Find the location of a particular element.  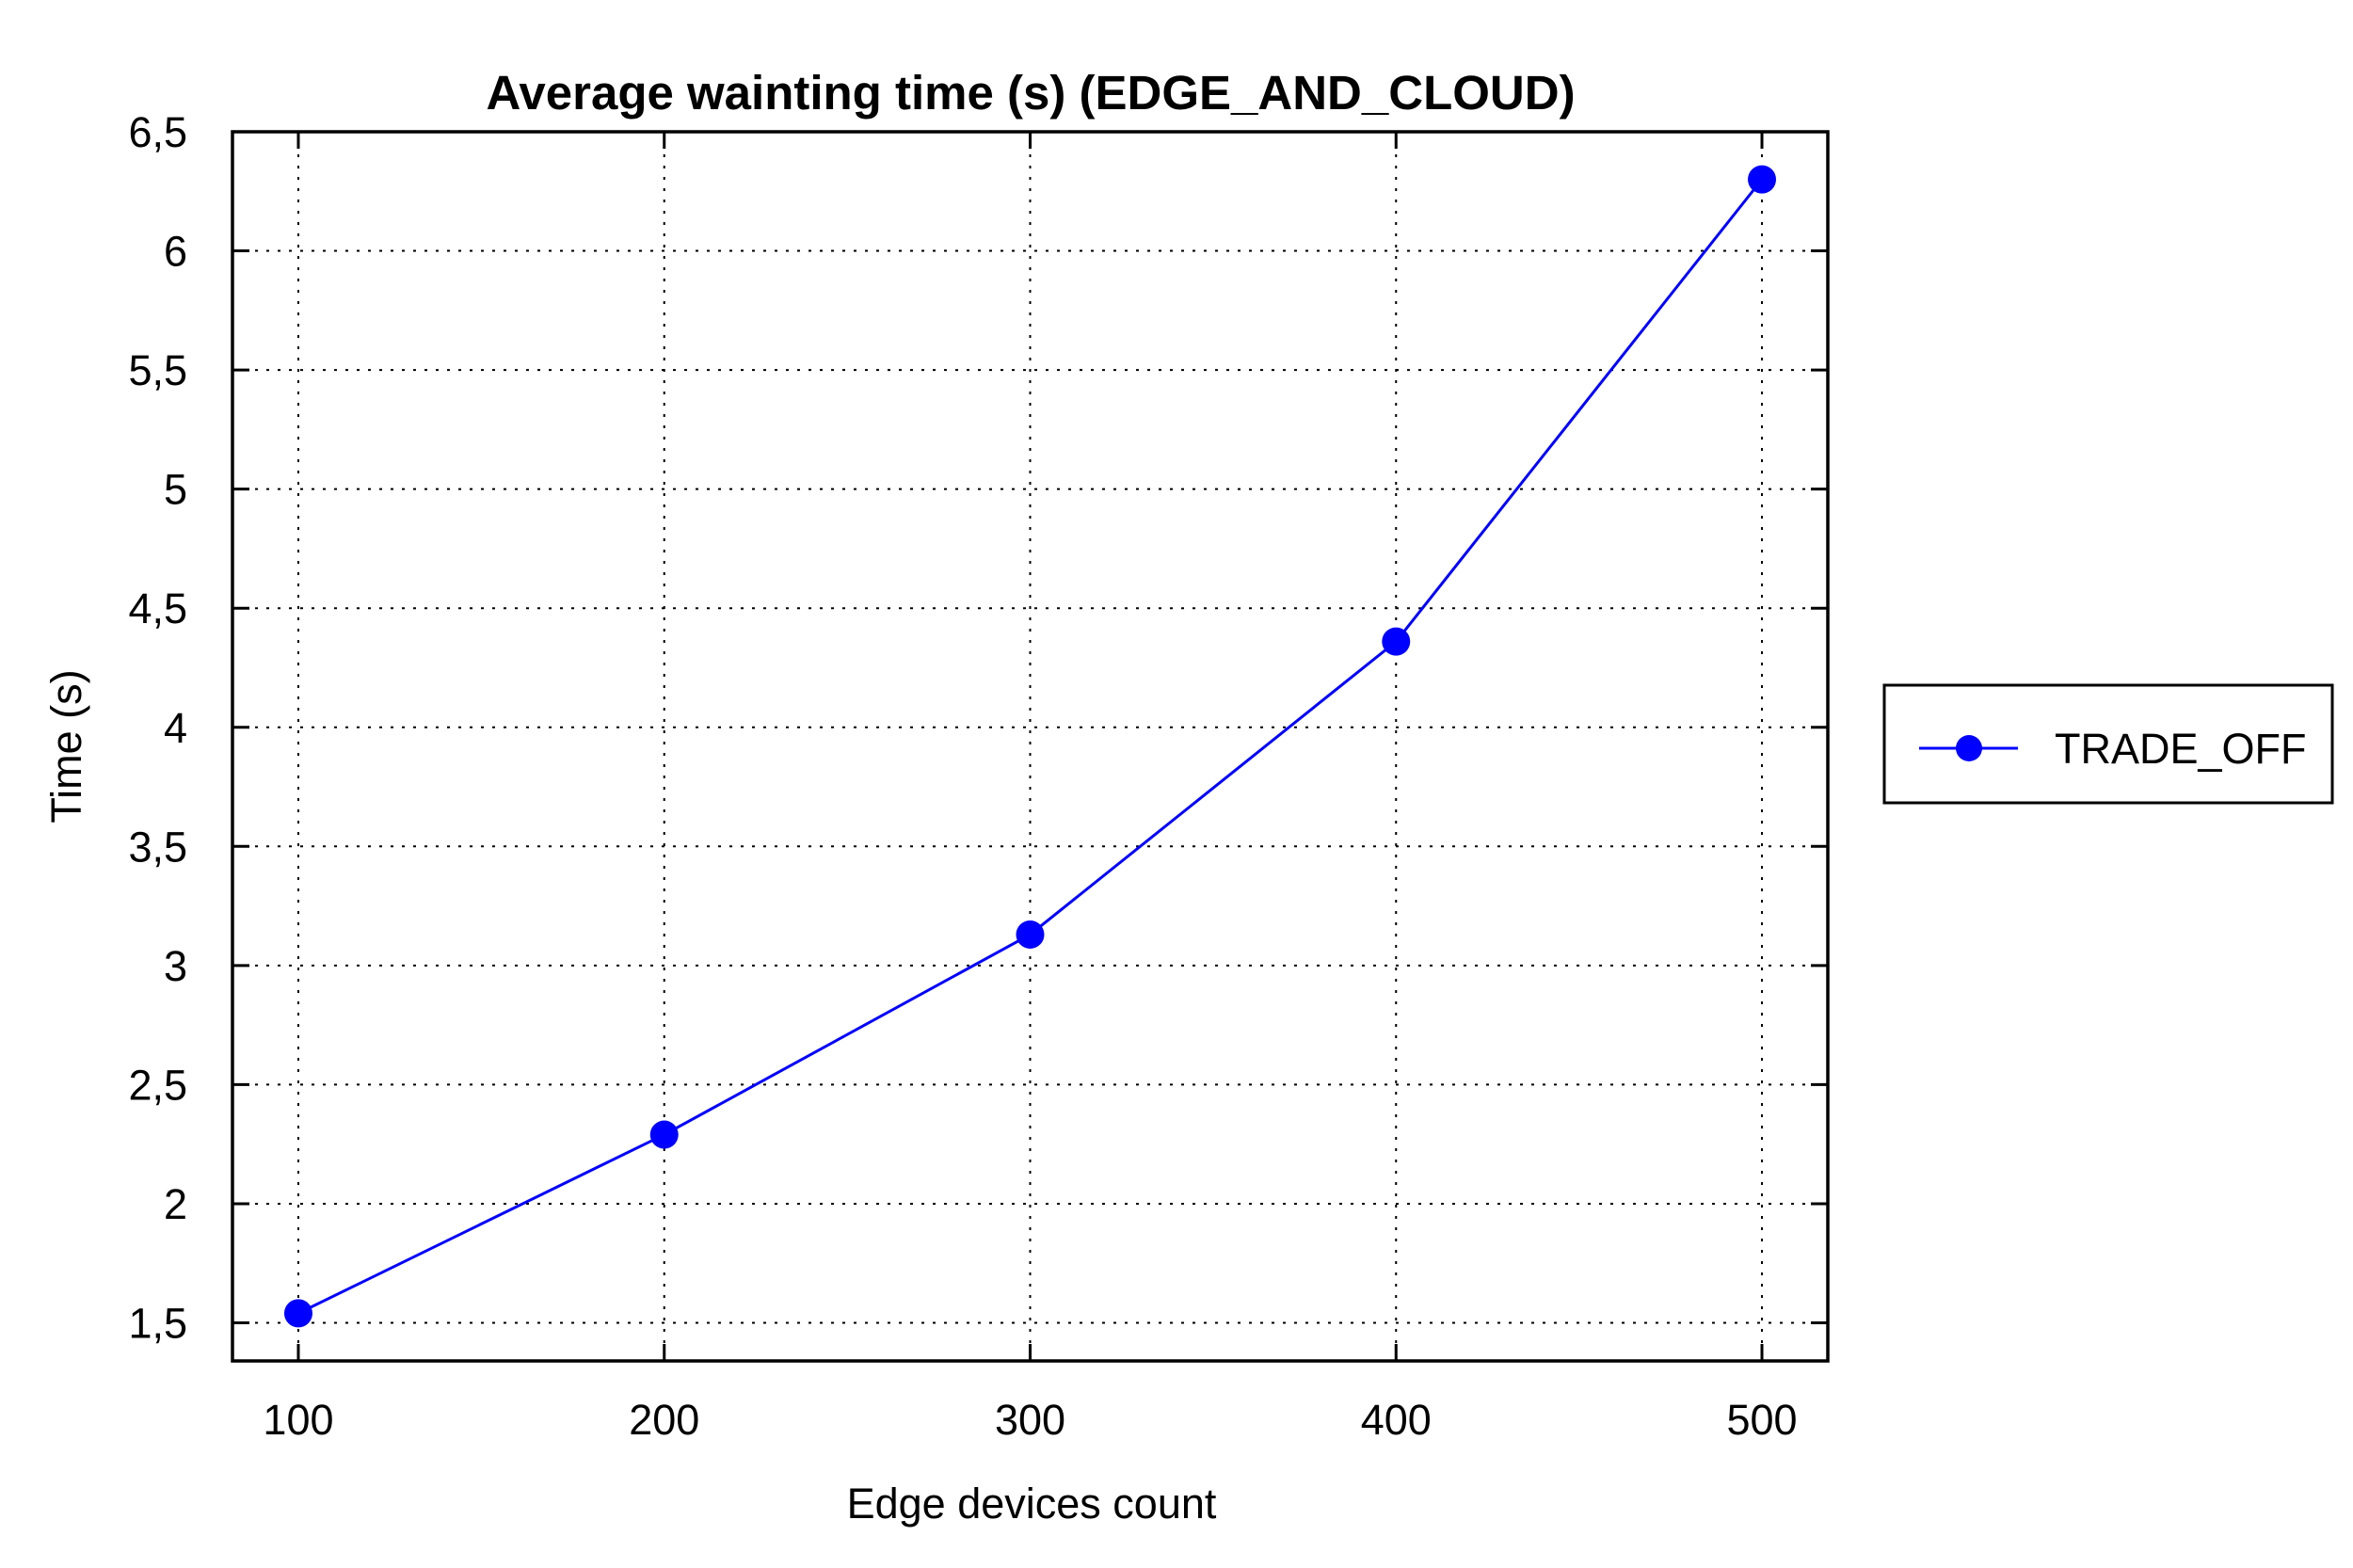

y-tick-label: 3,5 is located at coordinates (158, 847).